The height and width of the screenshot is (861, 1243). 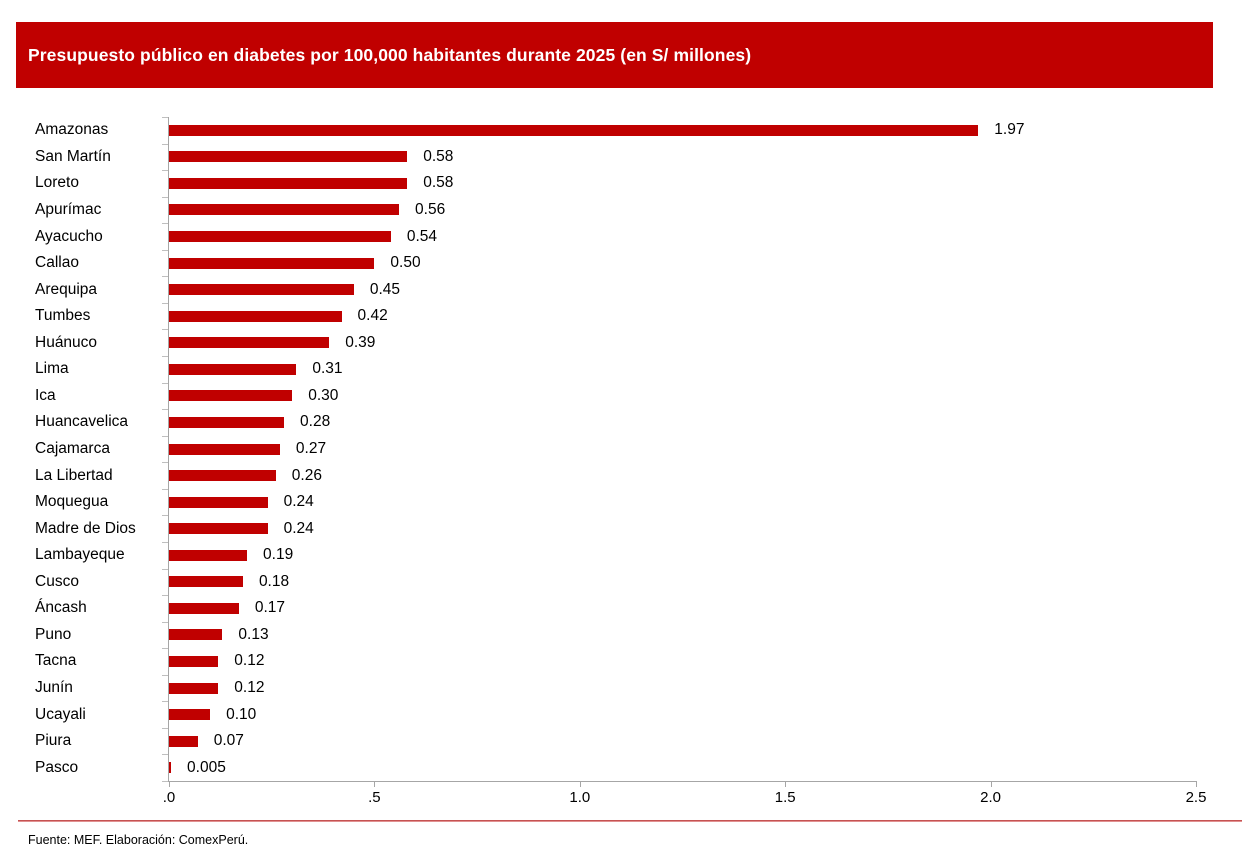 What do you see at coordinates (360, 342) in the screenshot?
I see `value-label: 0.39` at bounding box center [360, 342].